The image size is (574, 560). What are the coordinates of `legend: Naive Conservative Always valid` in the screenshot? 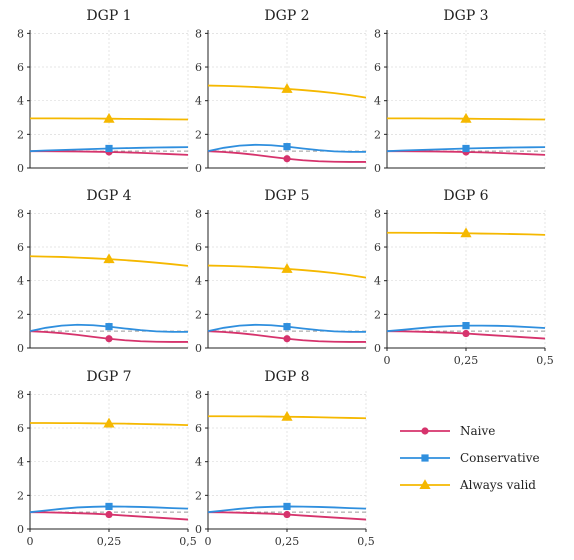 It's located at (470, 458).